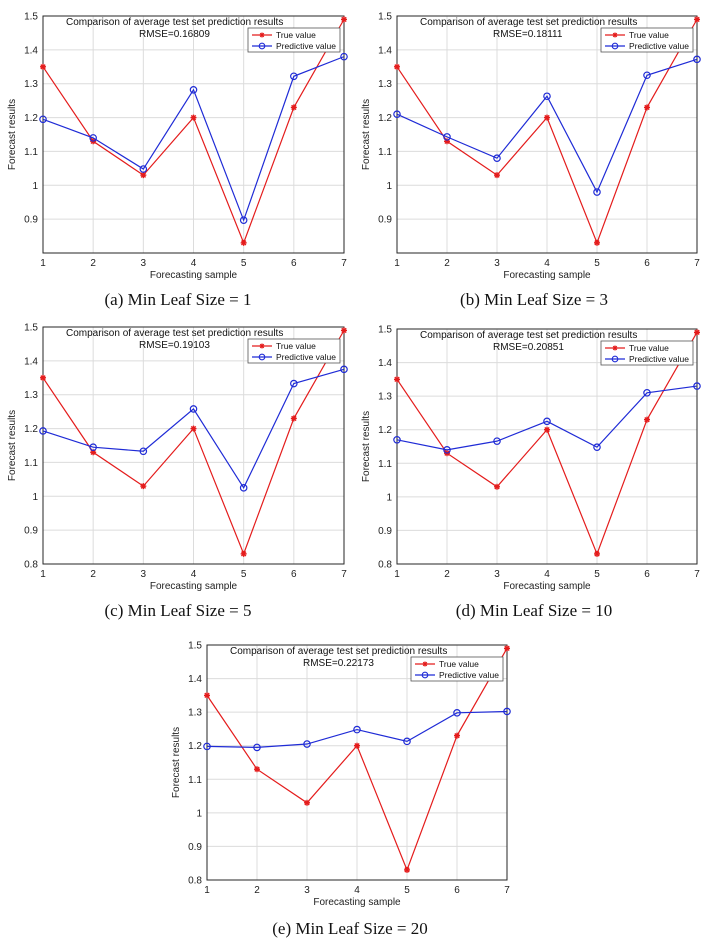 The height and width of the screenshot is (948, 712). Describe the element at coordinates (547, 126) in the screenshot. I see `predictive-value-line` at that location.